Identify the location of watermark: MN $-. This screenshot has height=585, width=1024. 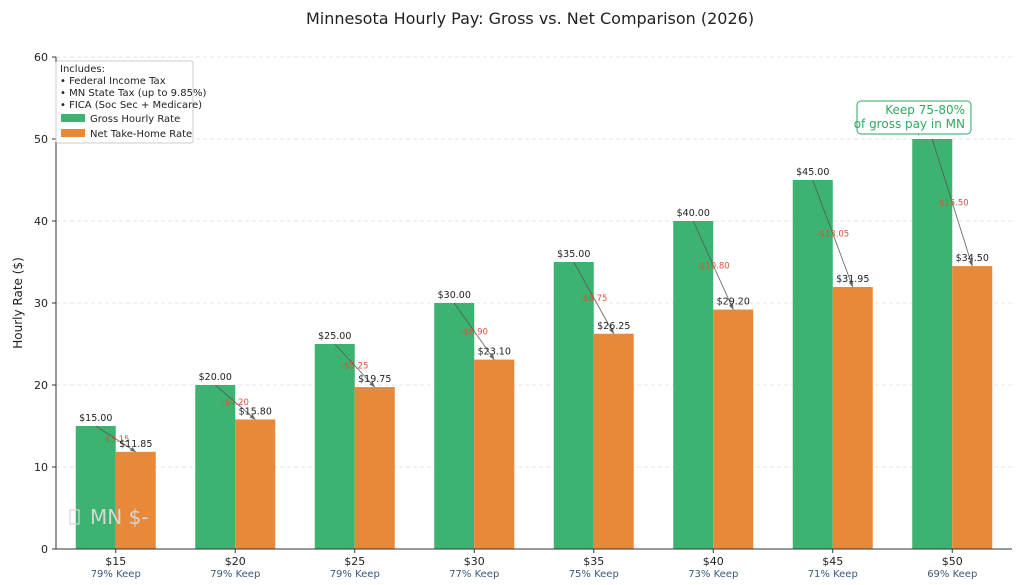
(109, 517).